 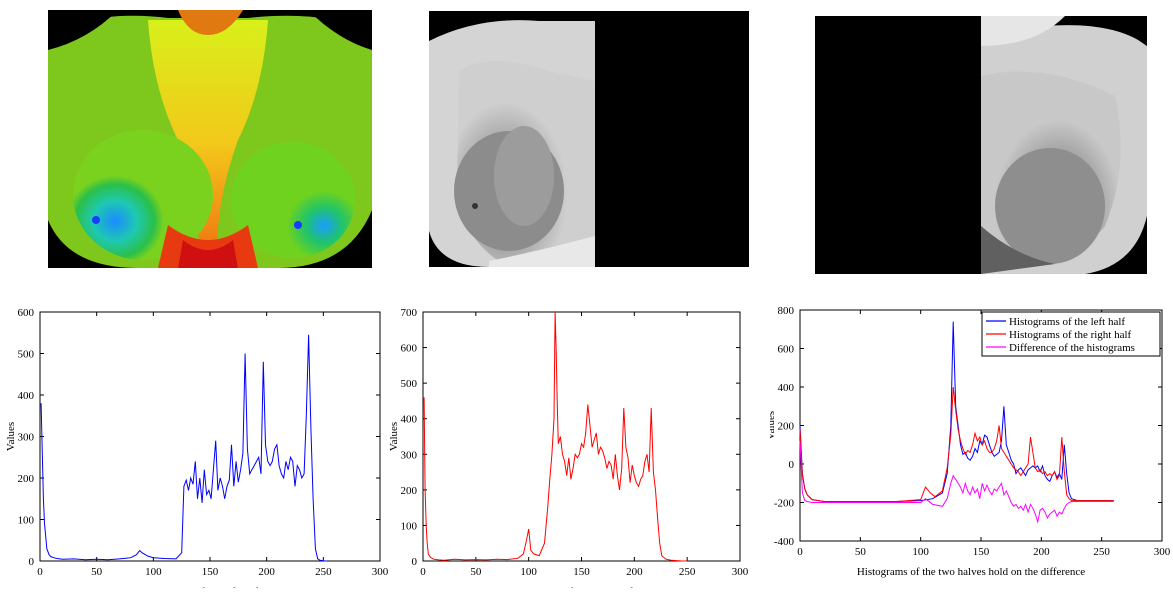 What do you see at coordinates (784, 542) in the screenshot?
I see `y-tick-label: -400` at bounding box center [784, 542].